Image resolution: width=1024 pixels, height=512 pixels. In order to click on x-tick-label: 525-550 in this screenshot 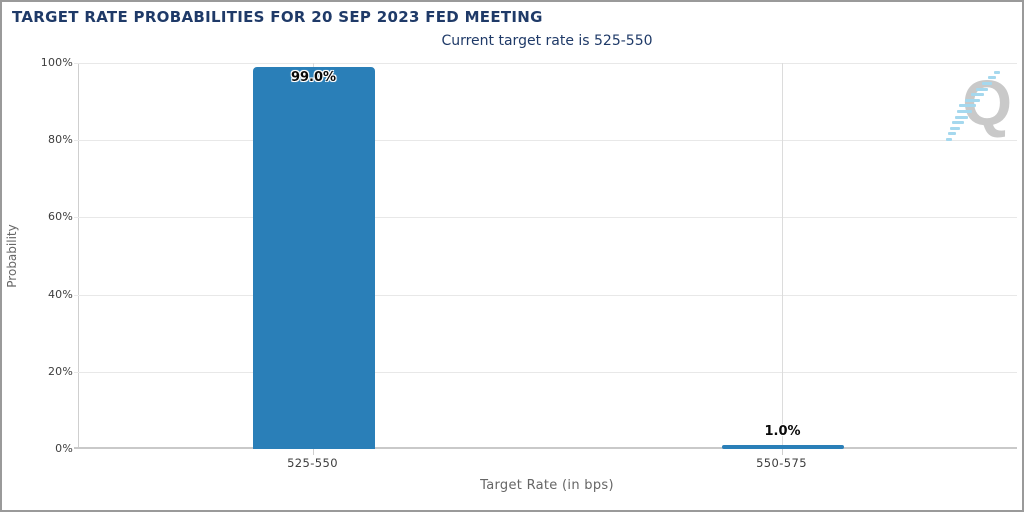, I will do `click(312, 463)`.